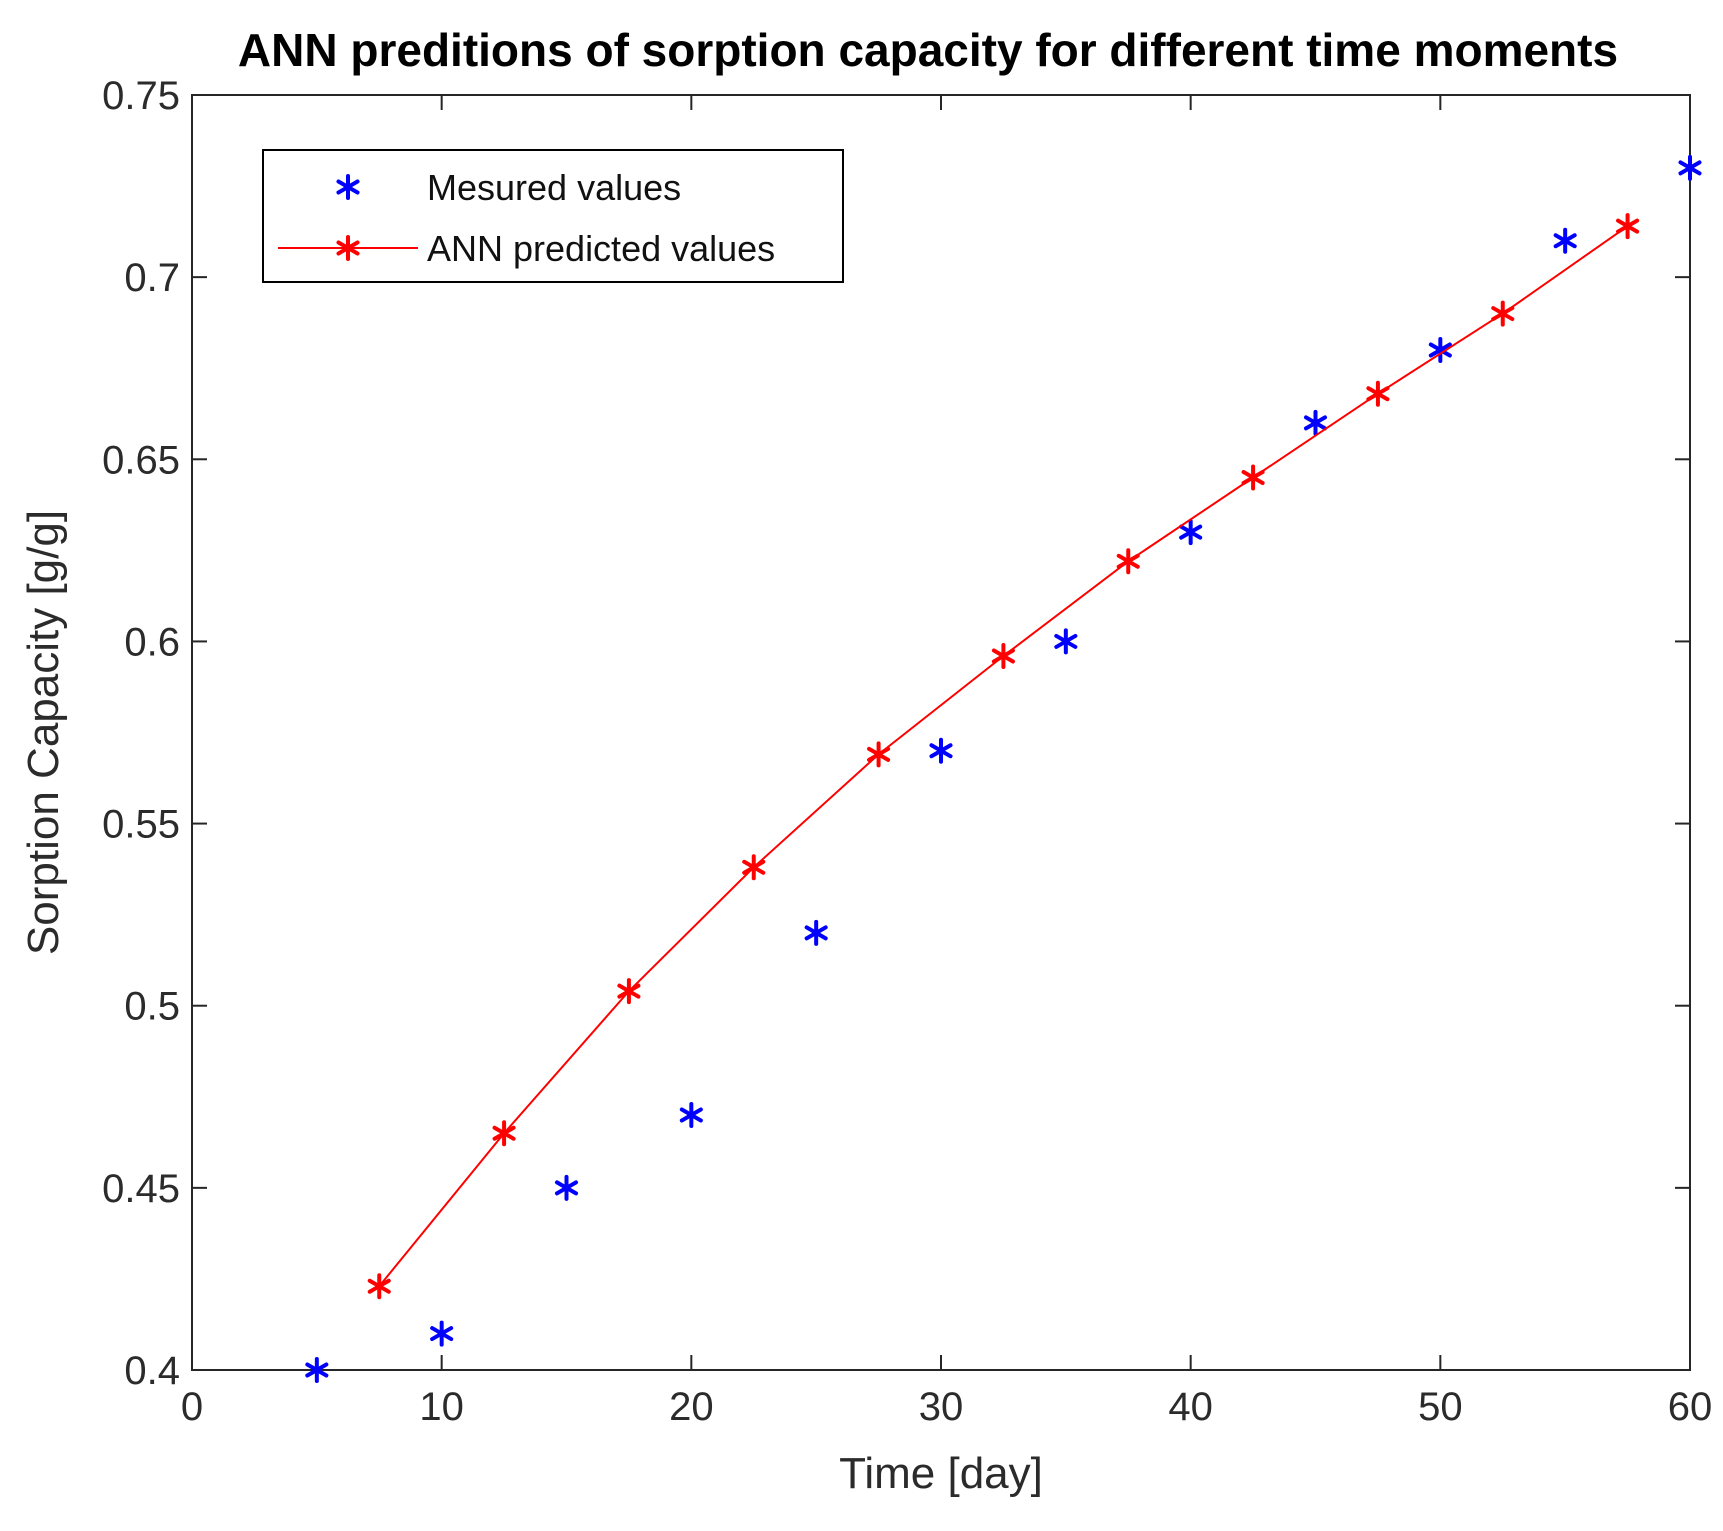  What do you see at coordinates (601, 248) in the screenshot?
I see `legend-label-predicted: ANN predicted values` at bounding box center [601, 248].